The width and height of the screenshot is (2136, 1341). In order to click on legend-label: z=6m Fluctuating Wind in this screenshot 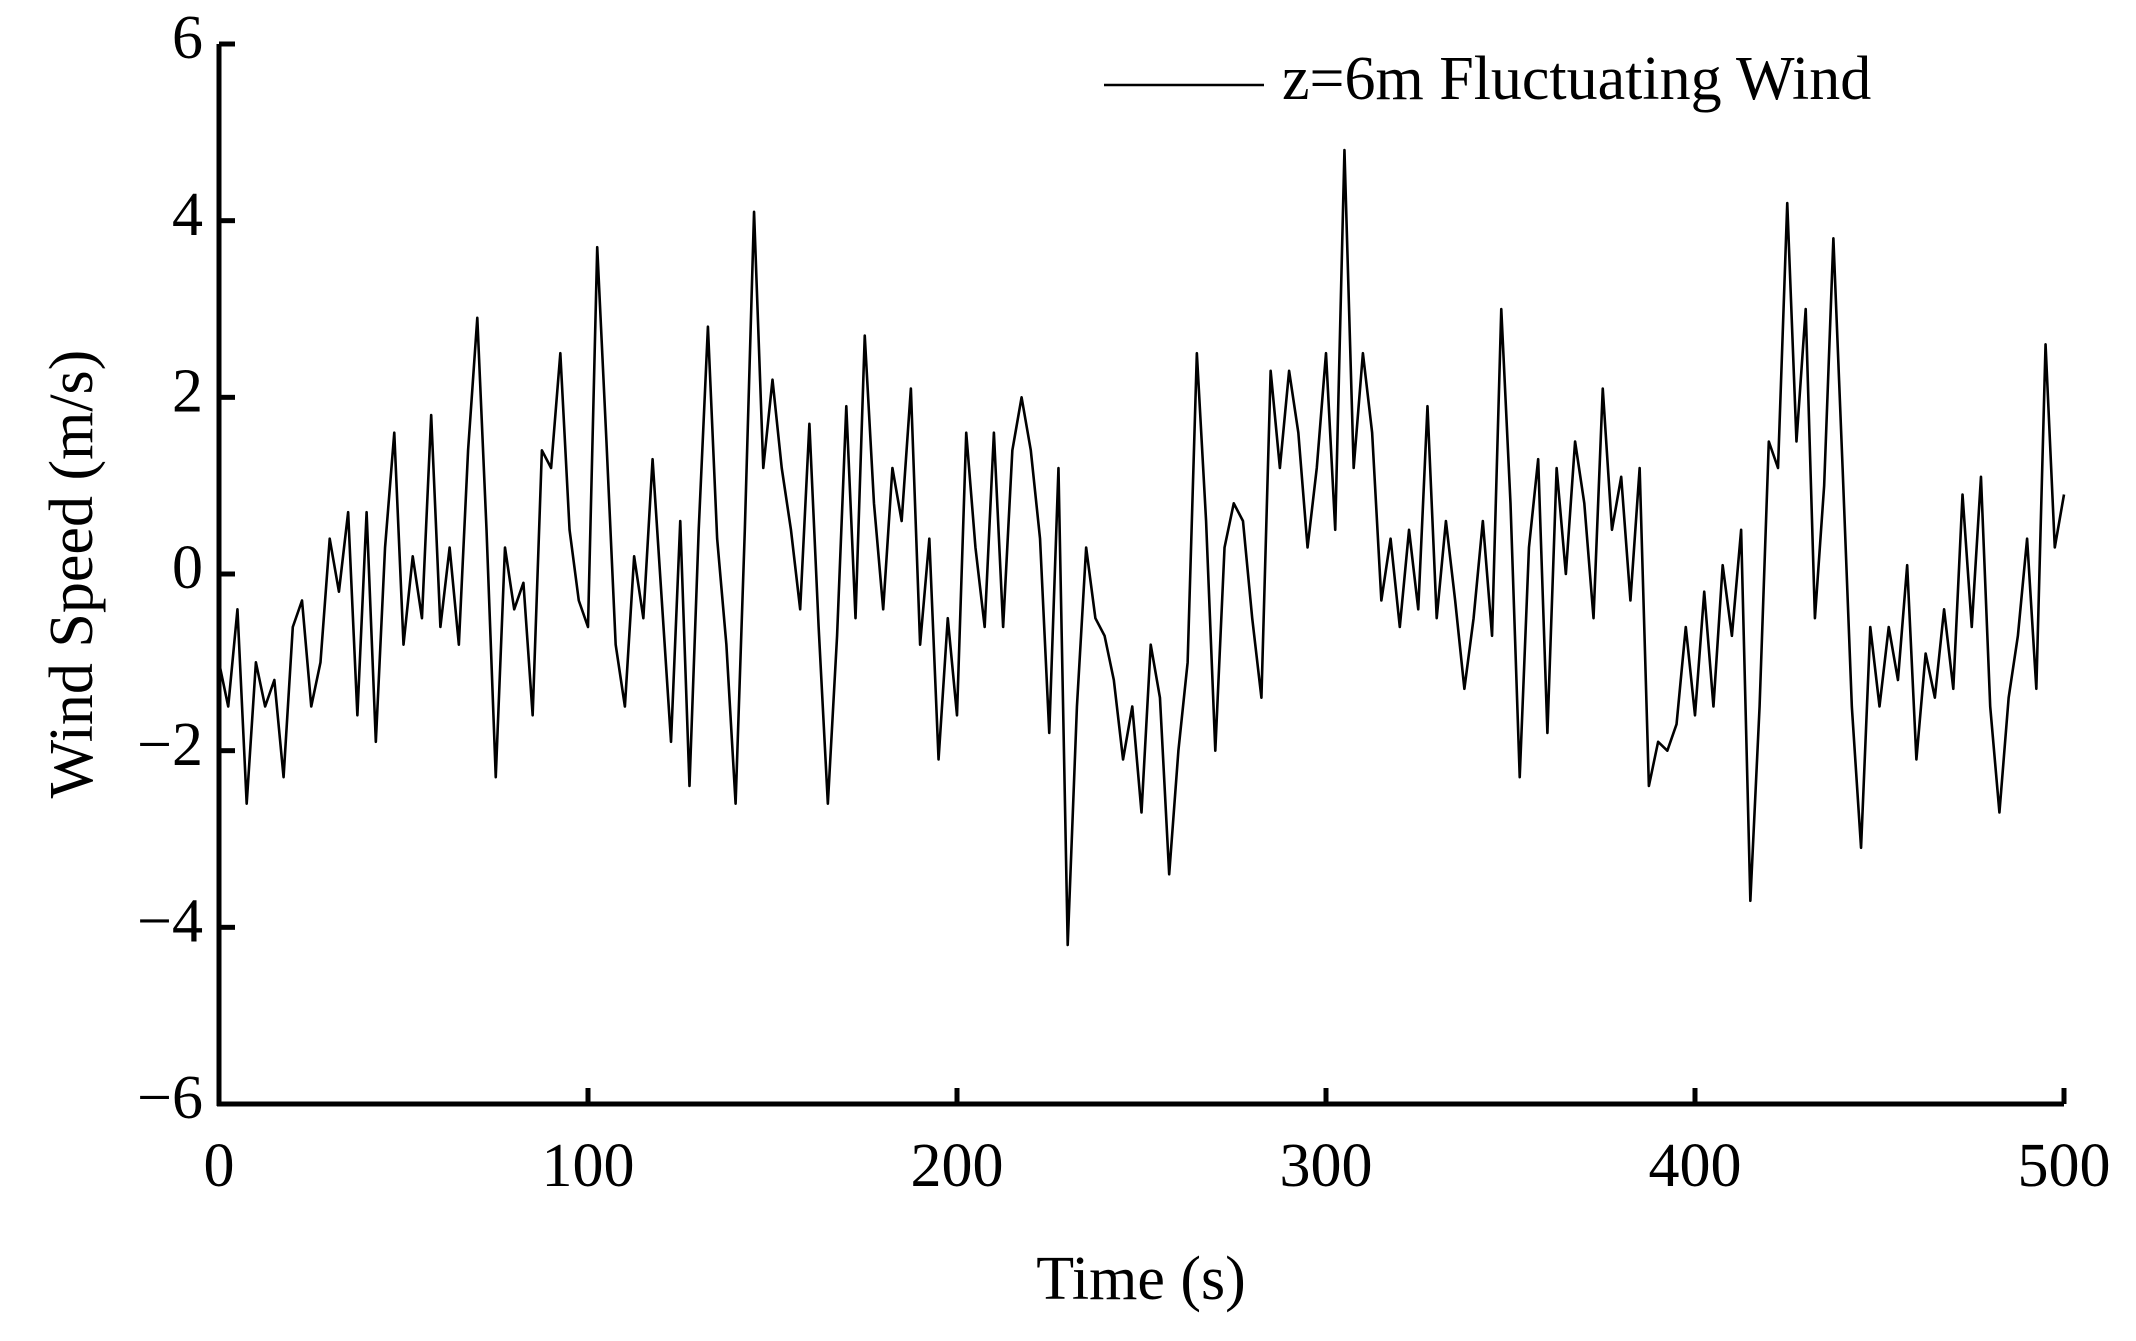, I will do `click(1576, 79)`.